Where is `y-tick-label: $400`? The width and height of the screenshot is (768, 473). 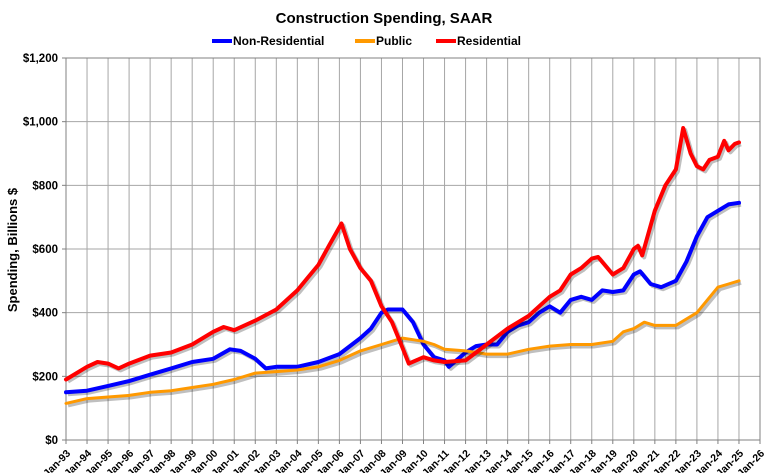 y-tick-label: $400 is located at coordinates (45, 314).